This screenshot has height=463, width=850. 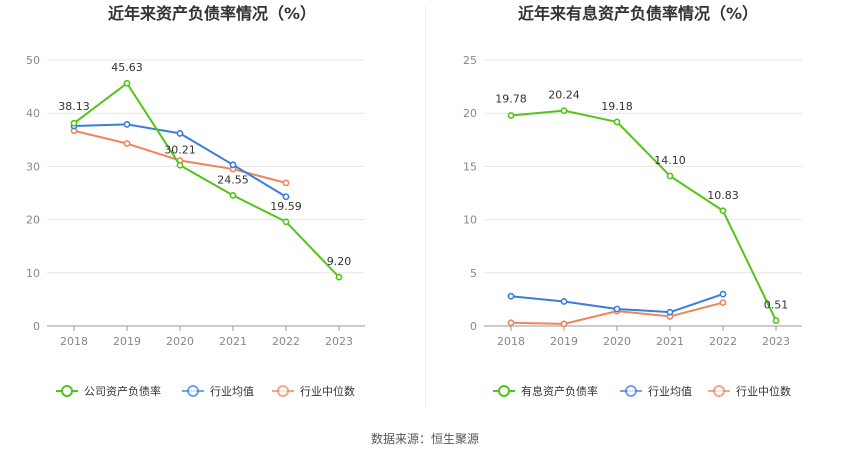 I want to click on data-label: 20.24, so click(x=564, y=95).